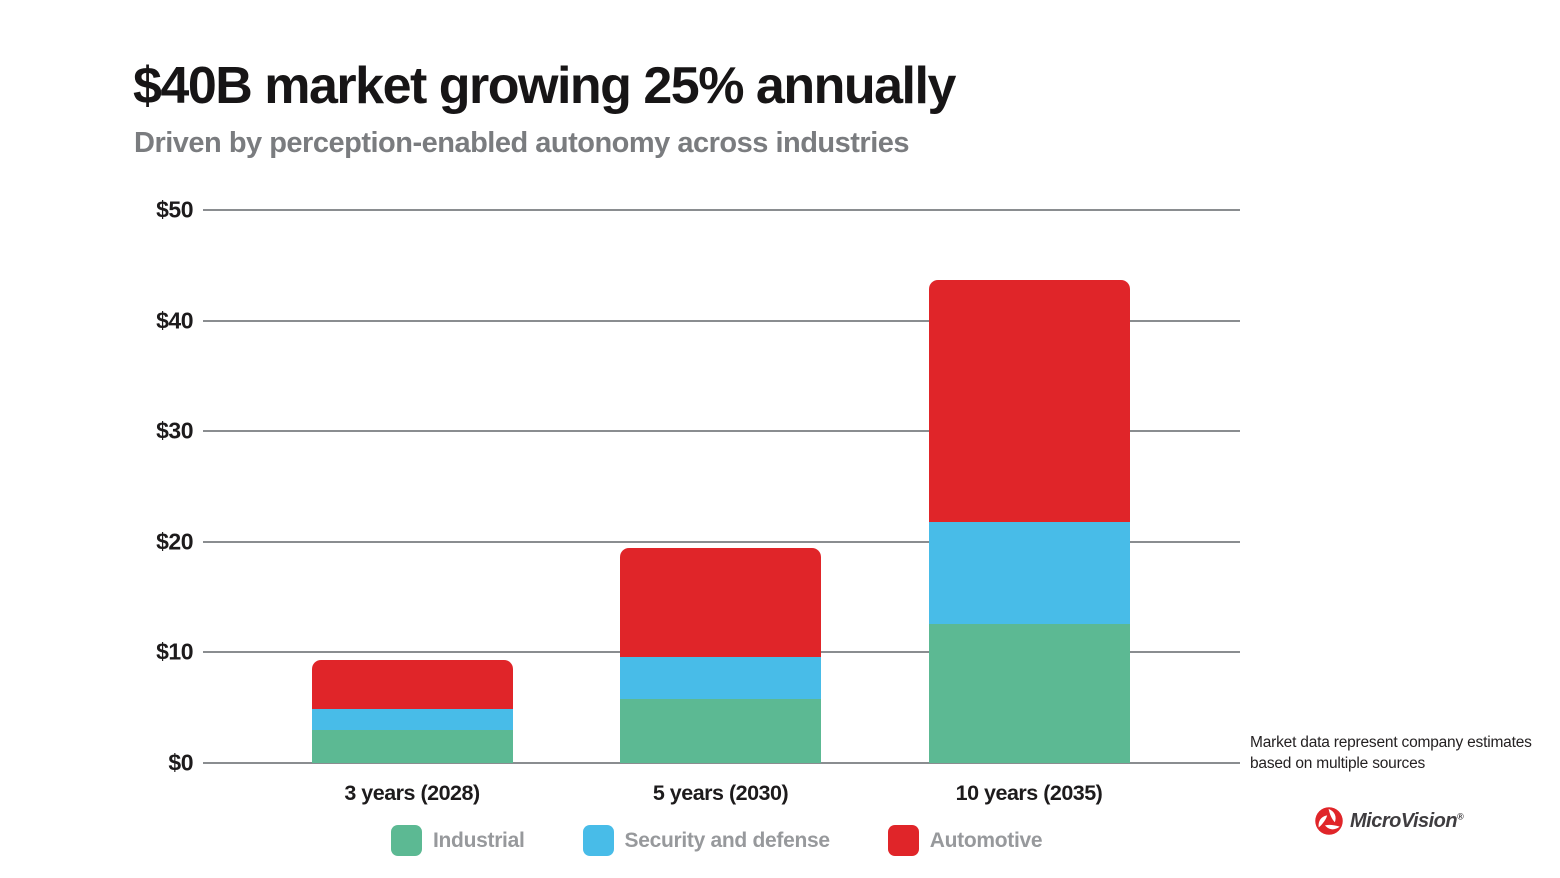  I want to click on legend-item-security-and-defense: Security and defense, so click(706, 840).